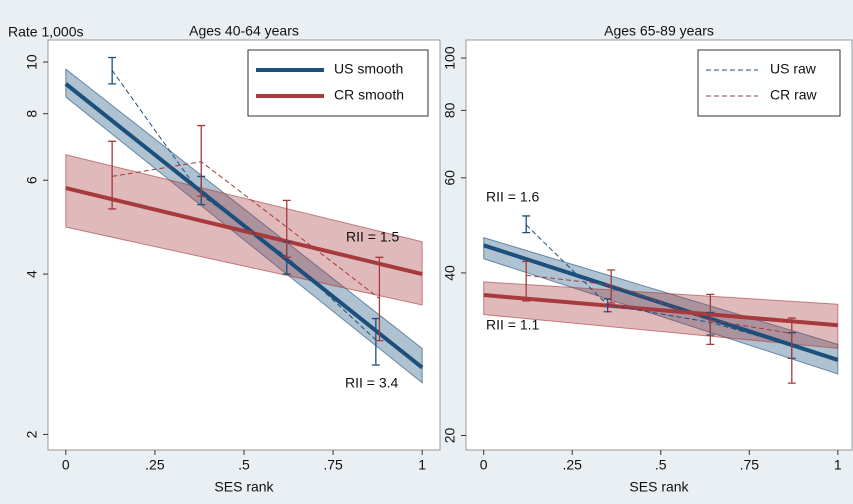  Describe the element at coordinates (368, 69) in the screenshot. I see `legend-label: US smooth` at that location.